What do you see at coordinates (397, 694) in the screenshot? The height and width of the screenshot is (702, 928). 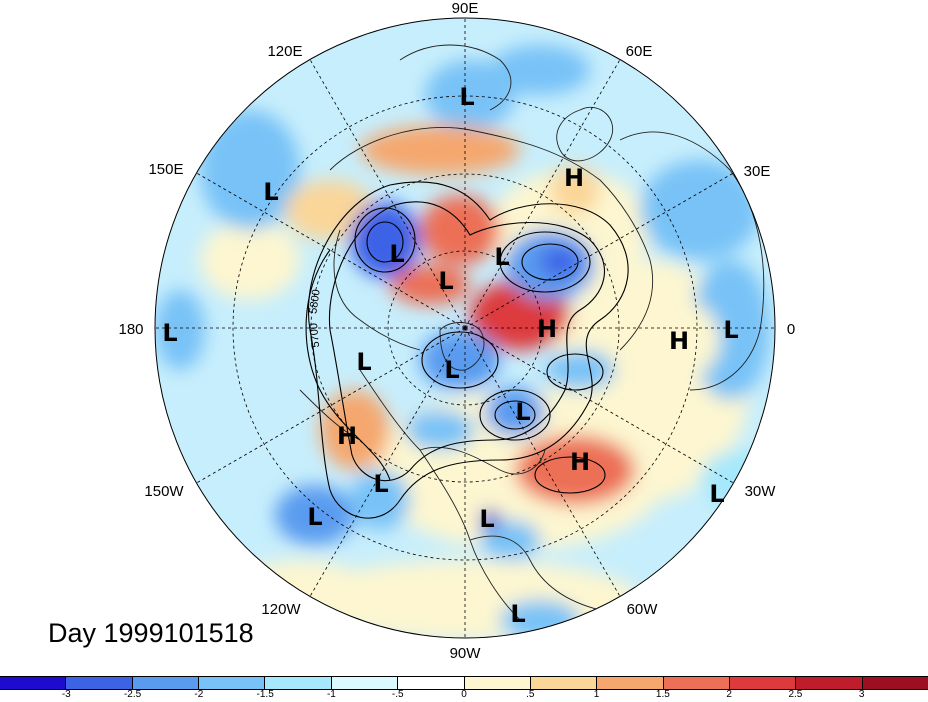 I see `colorbar-tick-label: -.5` at bounding box center [397, 694].